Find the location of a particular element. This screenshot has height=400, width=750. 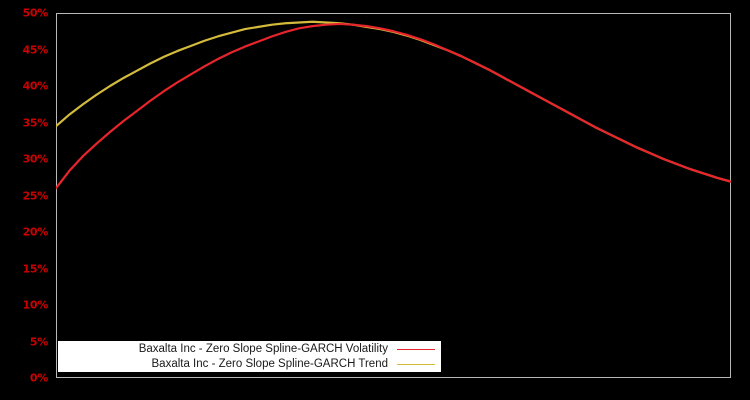

trend-line-swatch is located at coordinates (416, 364).